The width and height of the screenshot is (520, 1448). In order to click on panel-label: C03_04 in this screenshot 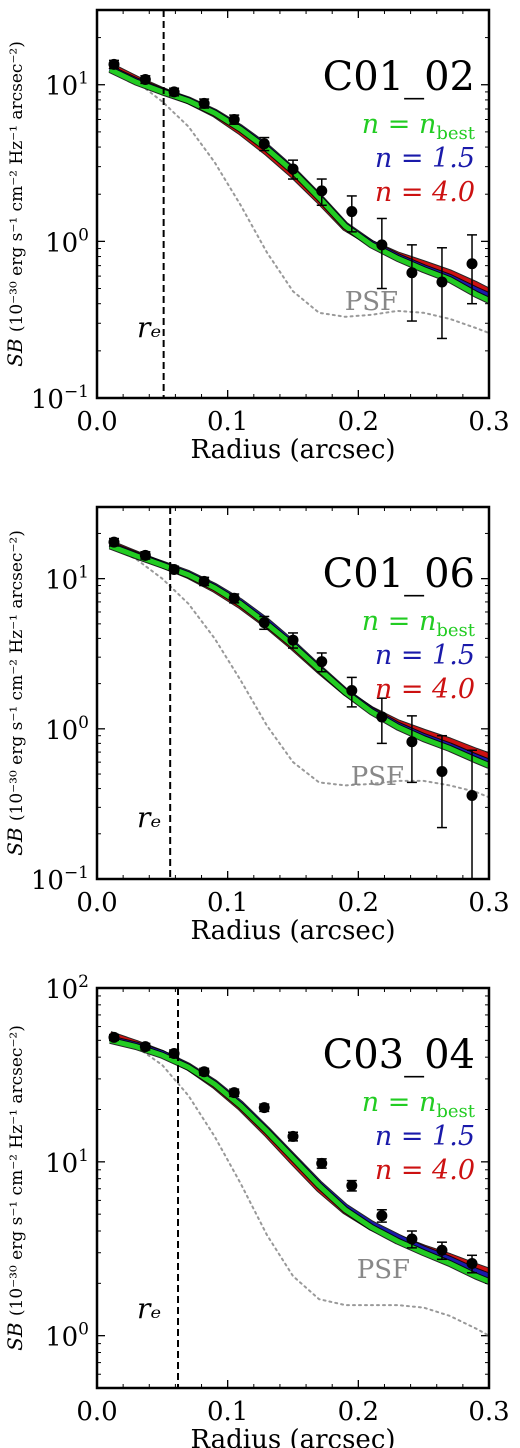, I will do `click(399, 1055)`.